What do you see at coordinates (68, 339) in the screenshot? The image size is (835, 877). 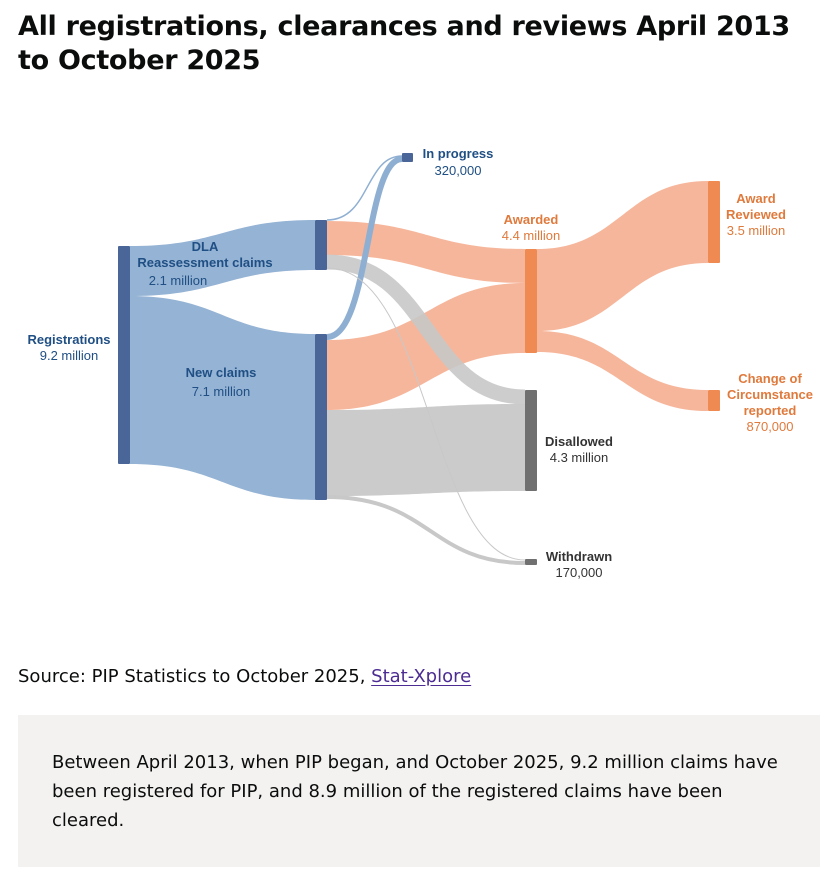 I see `label-registrations-name: Registrations` at bounding box center [68, 339].